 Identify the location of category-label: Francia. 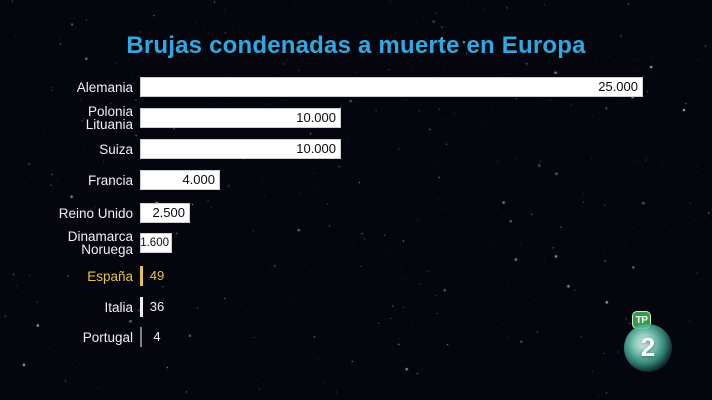
(66, 180).